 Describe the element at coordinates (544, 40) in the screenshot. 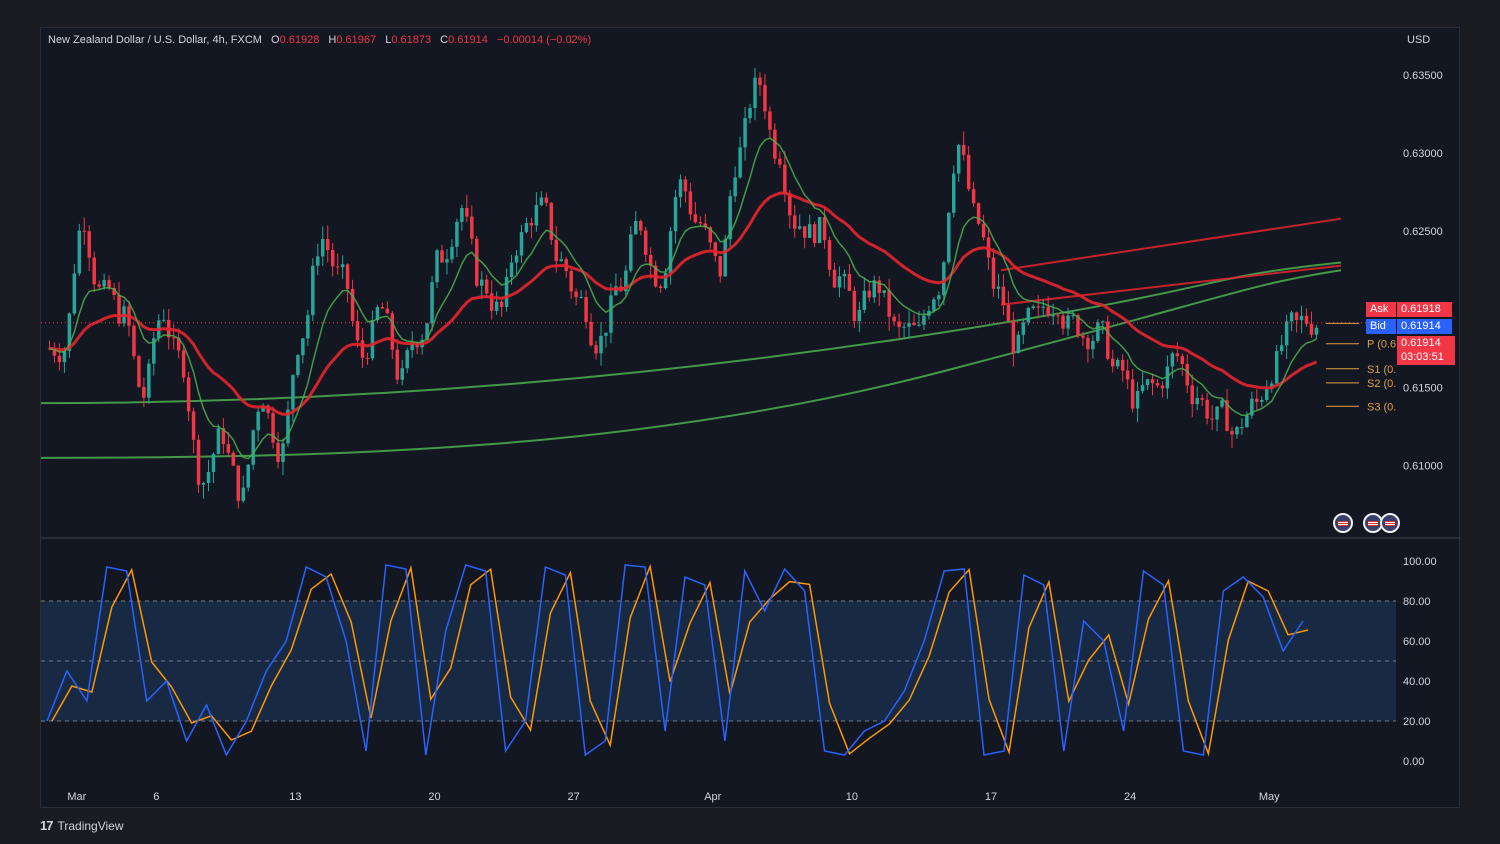

I see `change-value: −0.00014 (−0.02%)` at that location.